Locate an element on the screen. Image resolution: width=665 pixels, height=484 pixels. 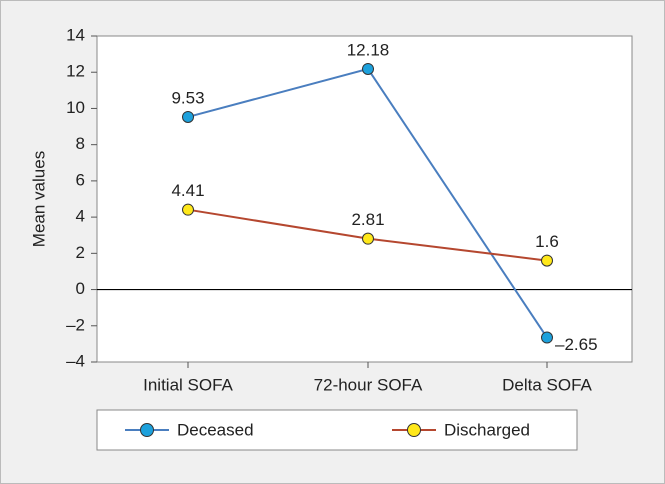
x-tick-label: Initial SOFA is located at coordinates (188, 384).